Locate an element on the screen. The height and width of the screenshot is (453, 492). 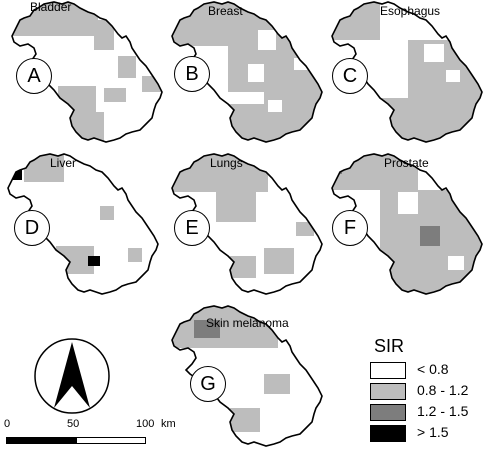
prostate-region-map is located at coordinates (407, 224).